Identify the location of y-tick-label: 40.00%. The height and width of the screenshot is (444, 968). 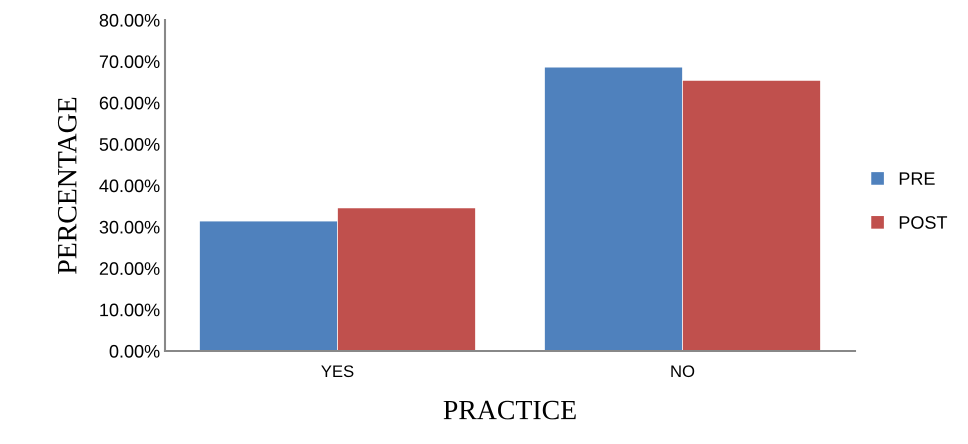
(129, 185).